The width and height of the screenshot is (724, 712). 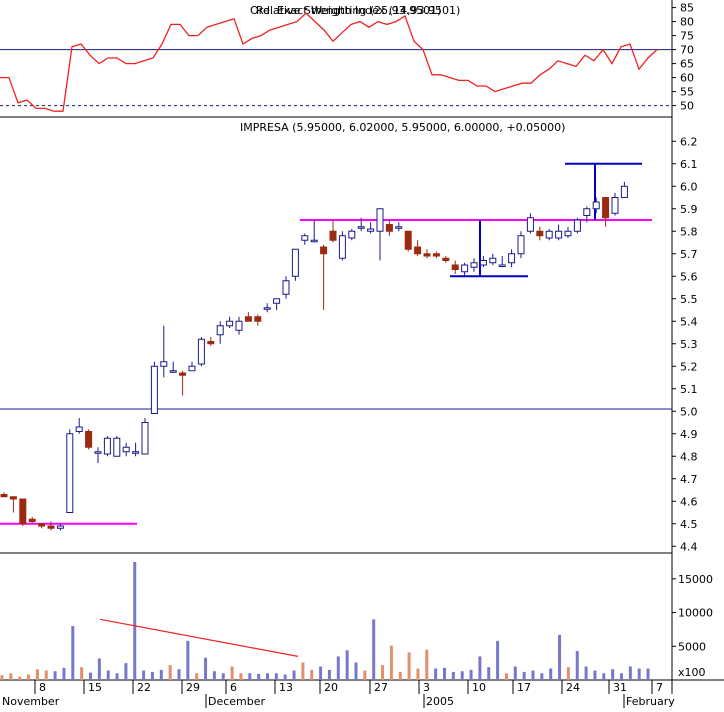 I want to click on x-axis-day-label: 17, so click(x=524, y=687).